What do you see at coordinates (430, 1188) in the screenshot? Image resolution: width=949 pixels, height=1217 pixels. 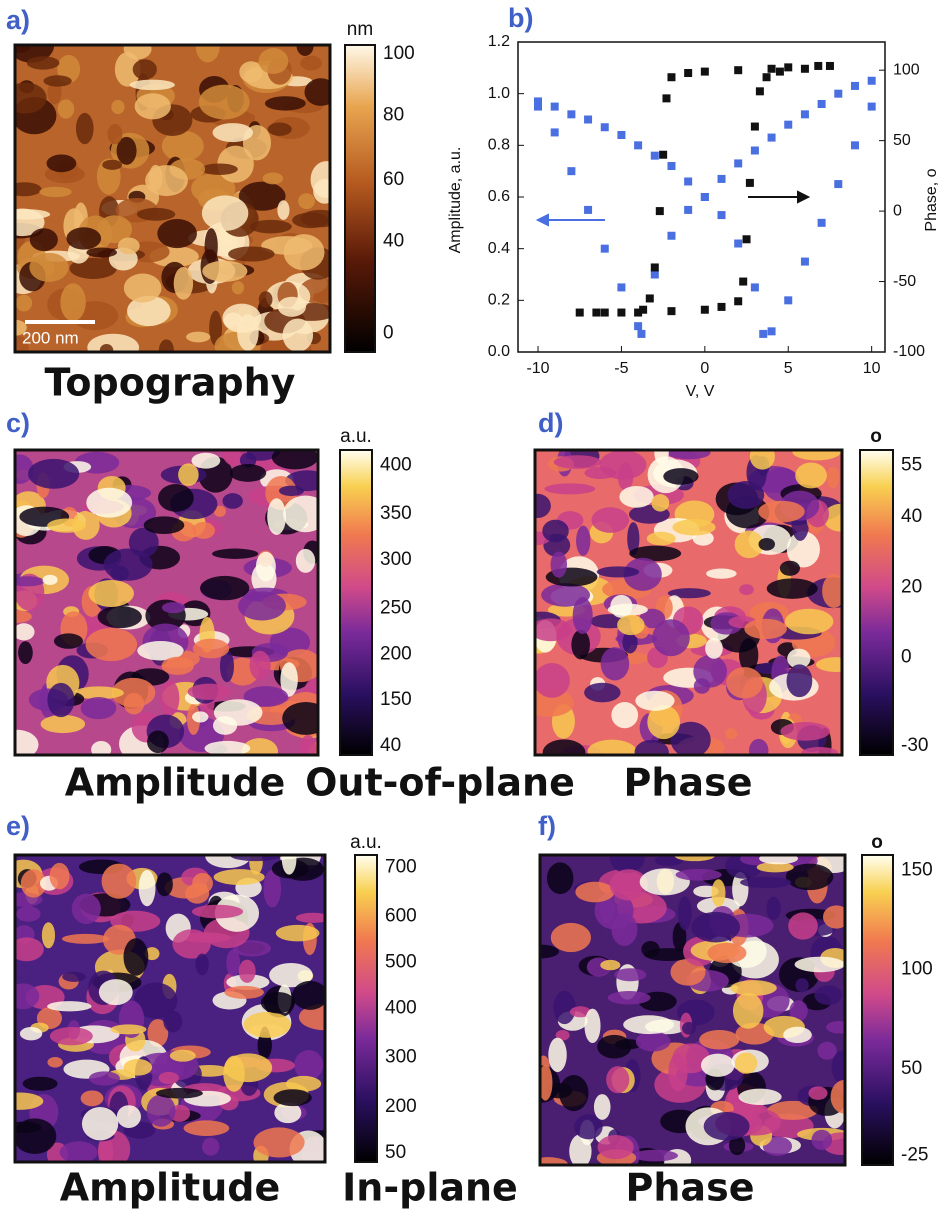 I see `row-label: In-plane` at bounding box center [430, 1188].